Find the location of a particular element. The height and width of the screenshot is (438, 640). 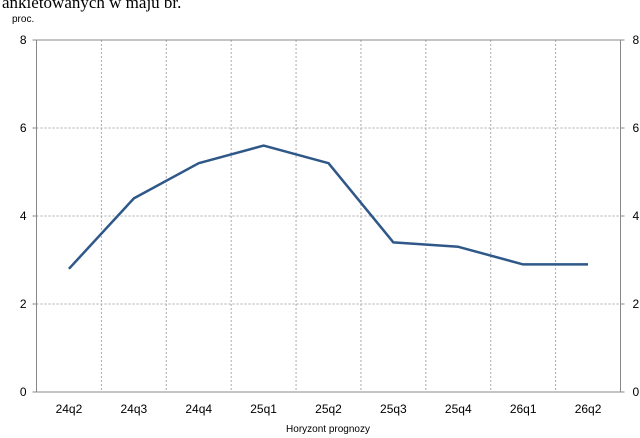

y2-tick-label: 8 is located at coordinates (636, 40).